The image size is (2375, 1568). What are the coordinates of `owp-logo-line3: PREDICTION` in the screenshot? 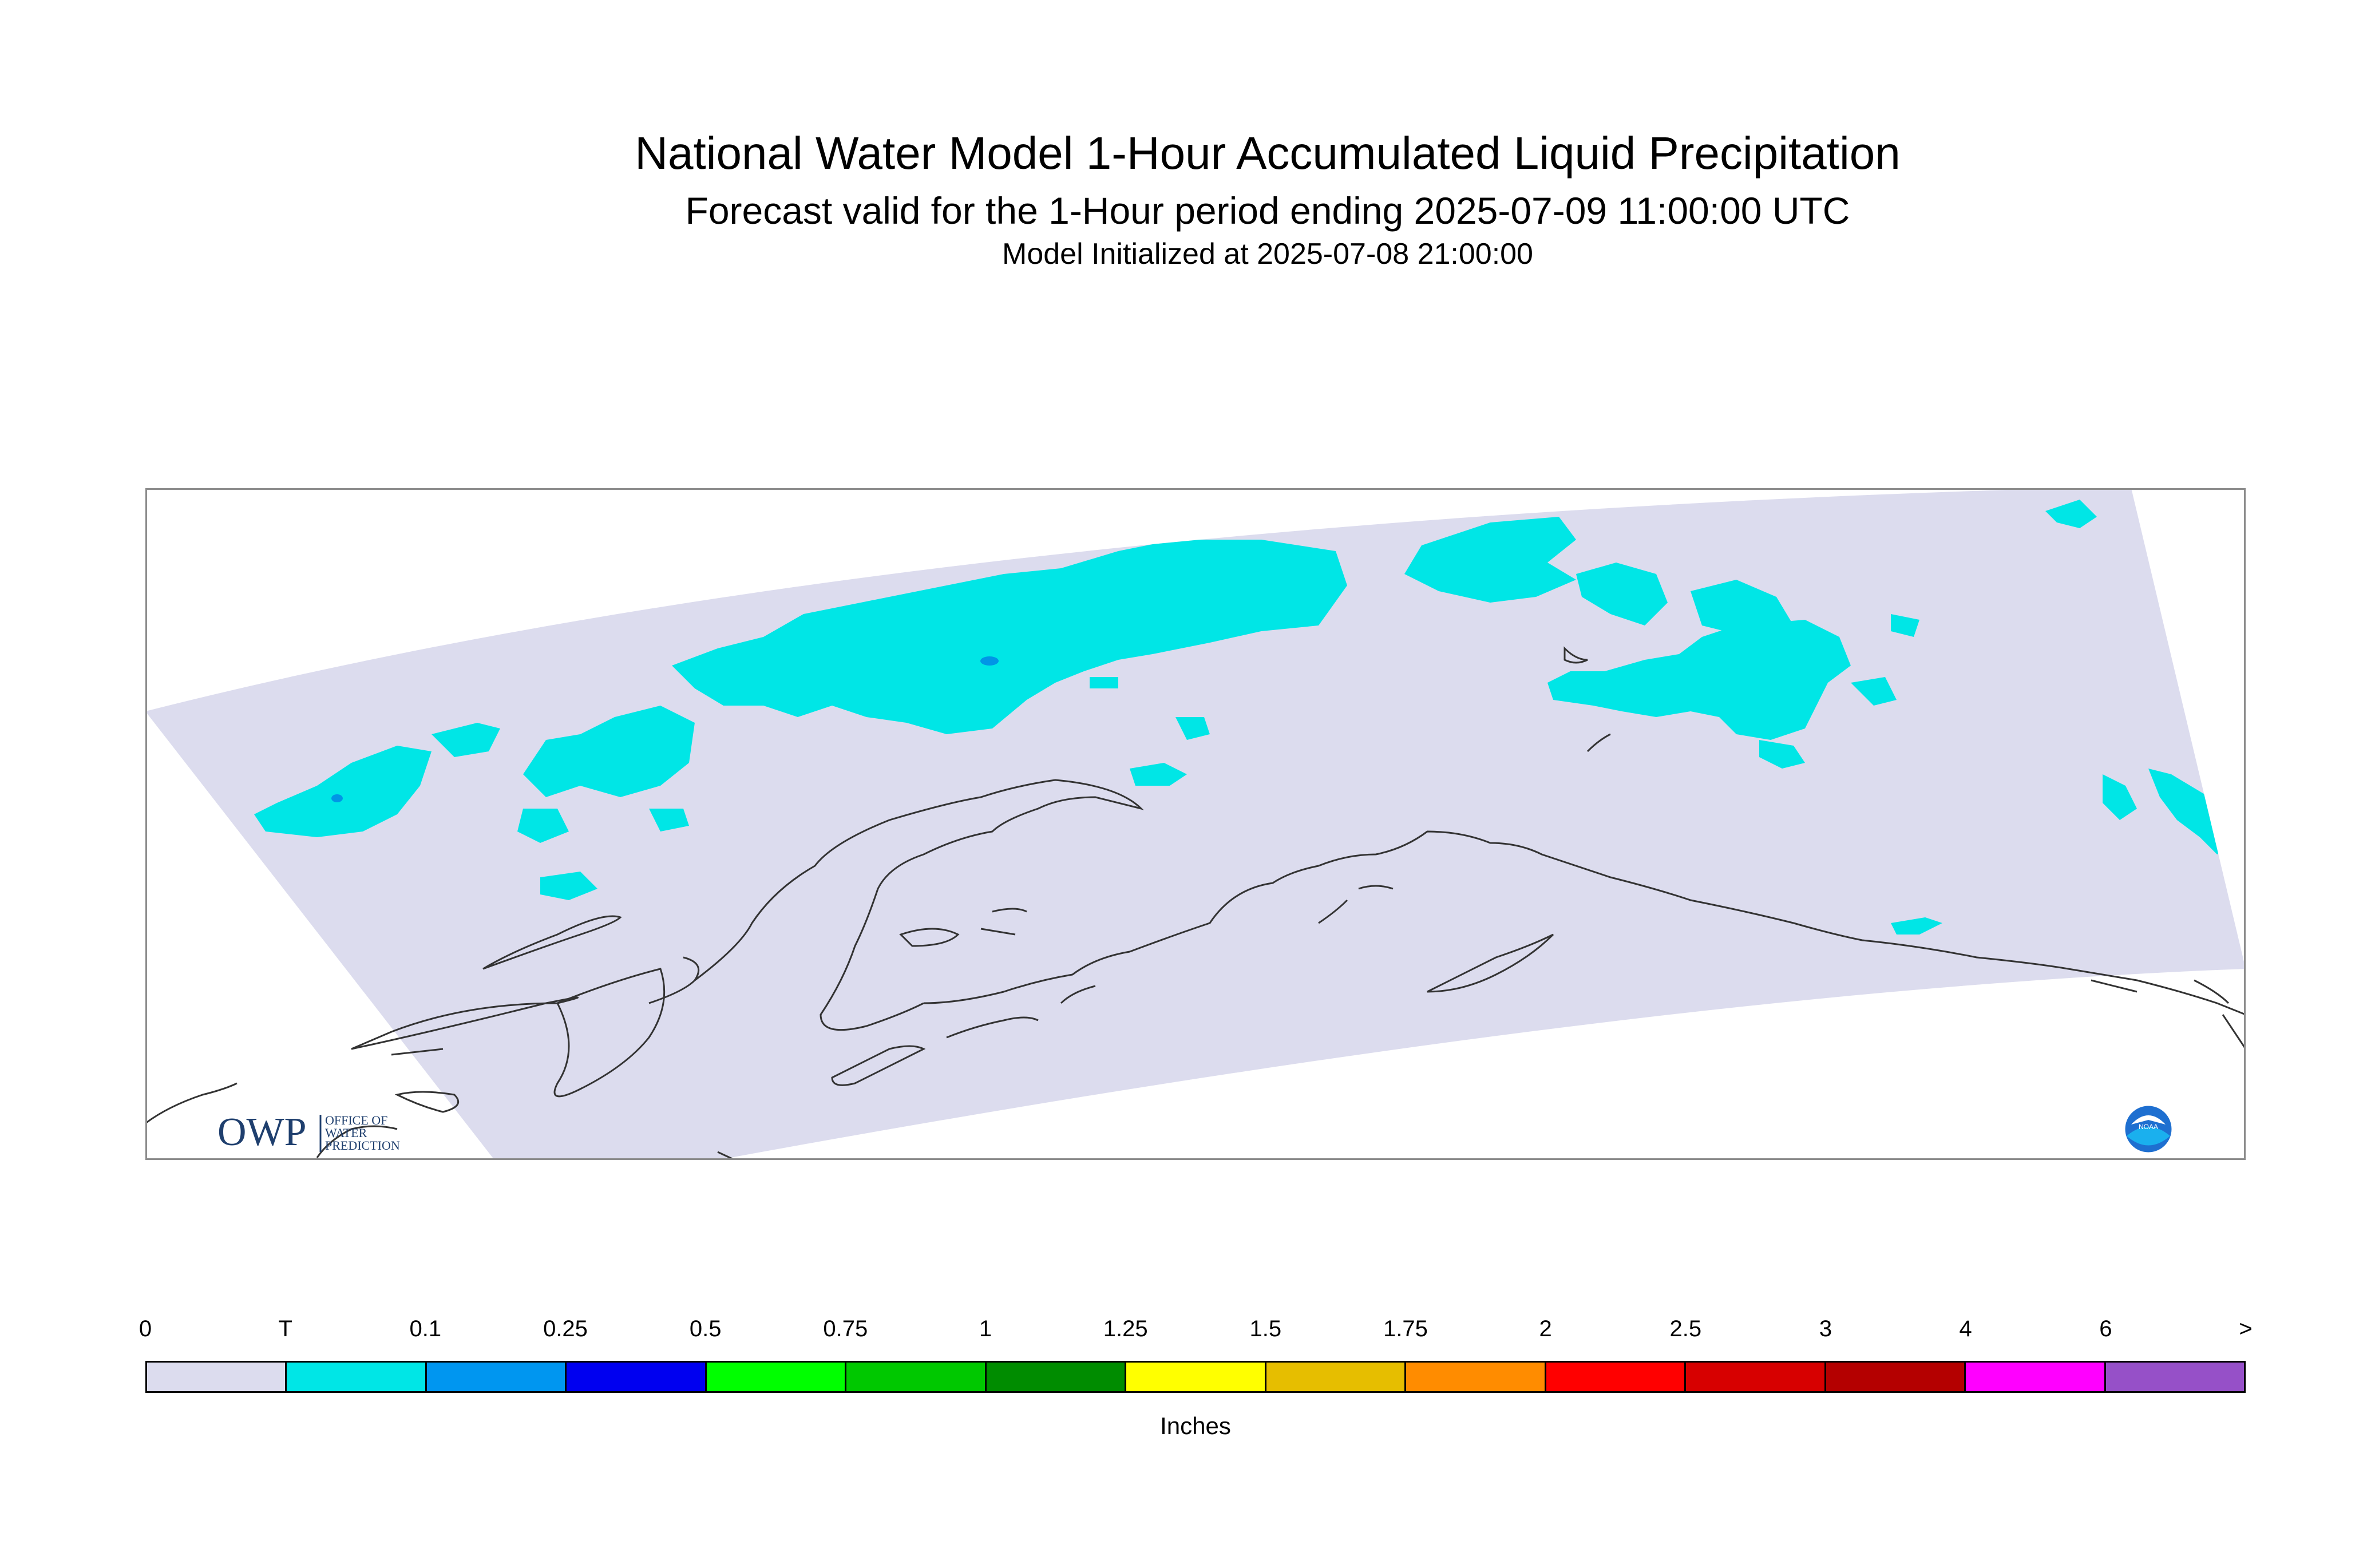 It's located at (362, 1145).